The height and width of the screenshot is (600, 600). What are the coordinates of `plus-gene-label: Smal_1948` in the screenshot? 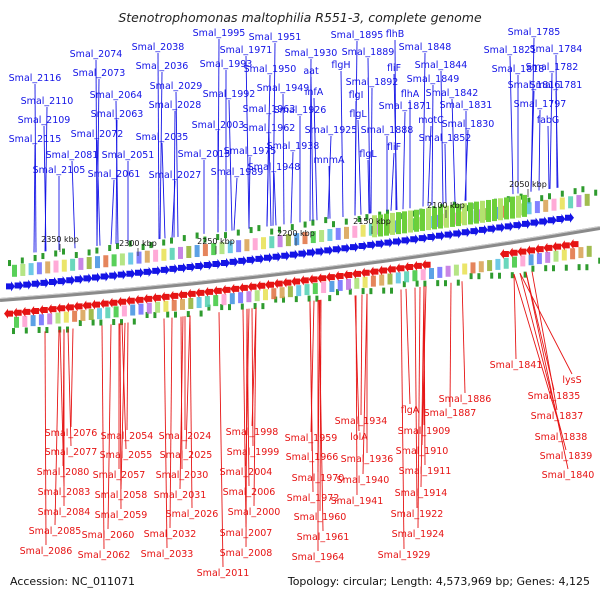 It's located at (274, 167).